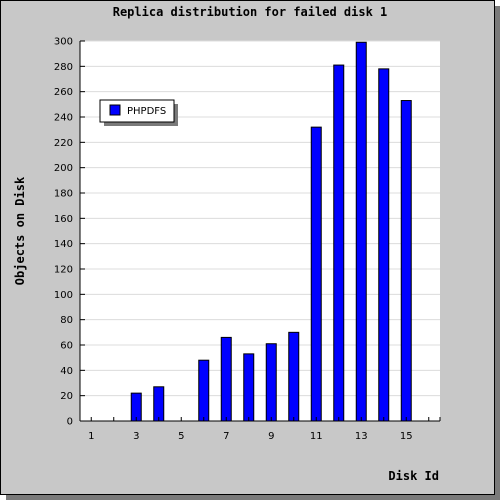  Describe the element at coordinates (63, 168) in the screenshot. I see `y-tick-label: 200` at that location.